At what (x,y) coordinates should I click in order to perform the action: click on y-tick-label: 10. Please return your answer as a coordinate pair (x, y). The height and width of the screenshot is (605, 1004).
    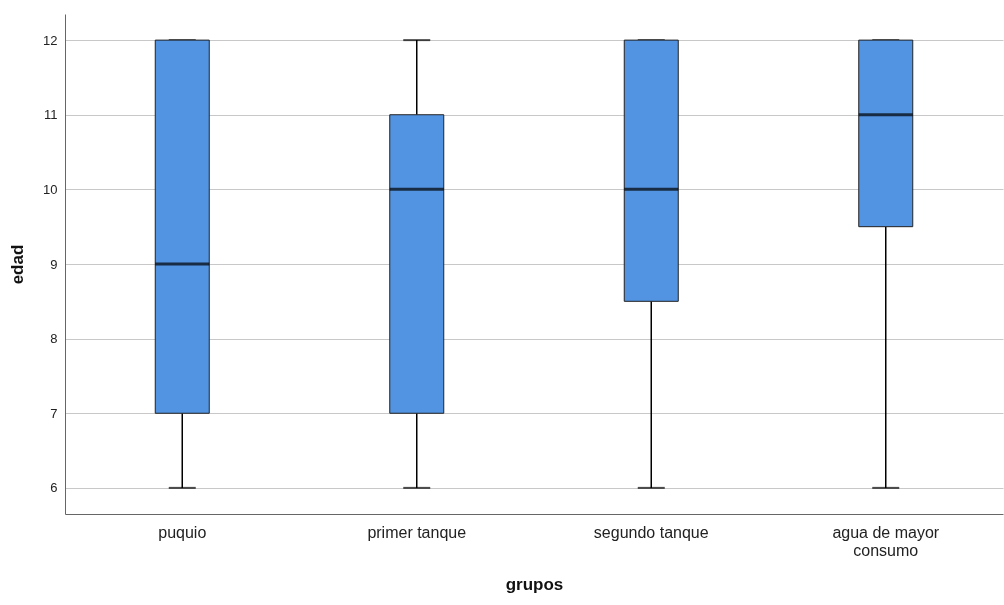
    Looking at the image, I should click on (50, 189).